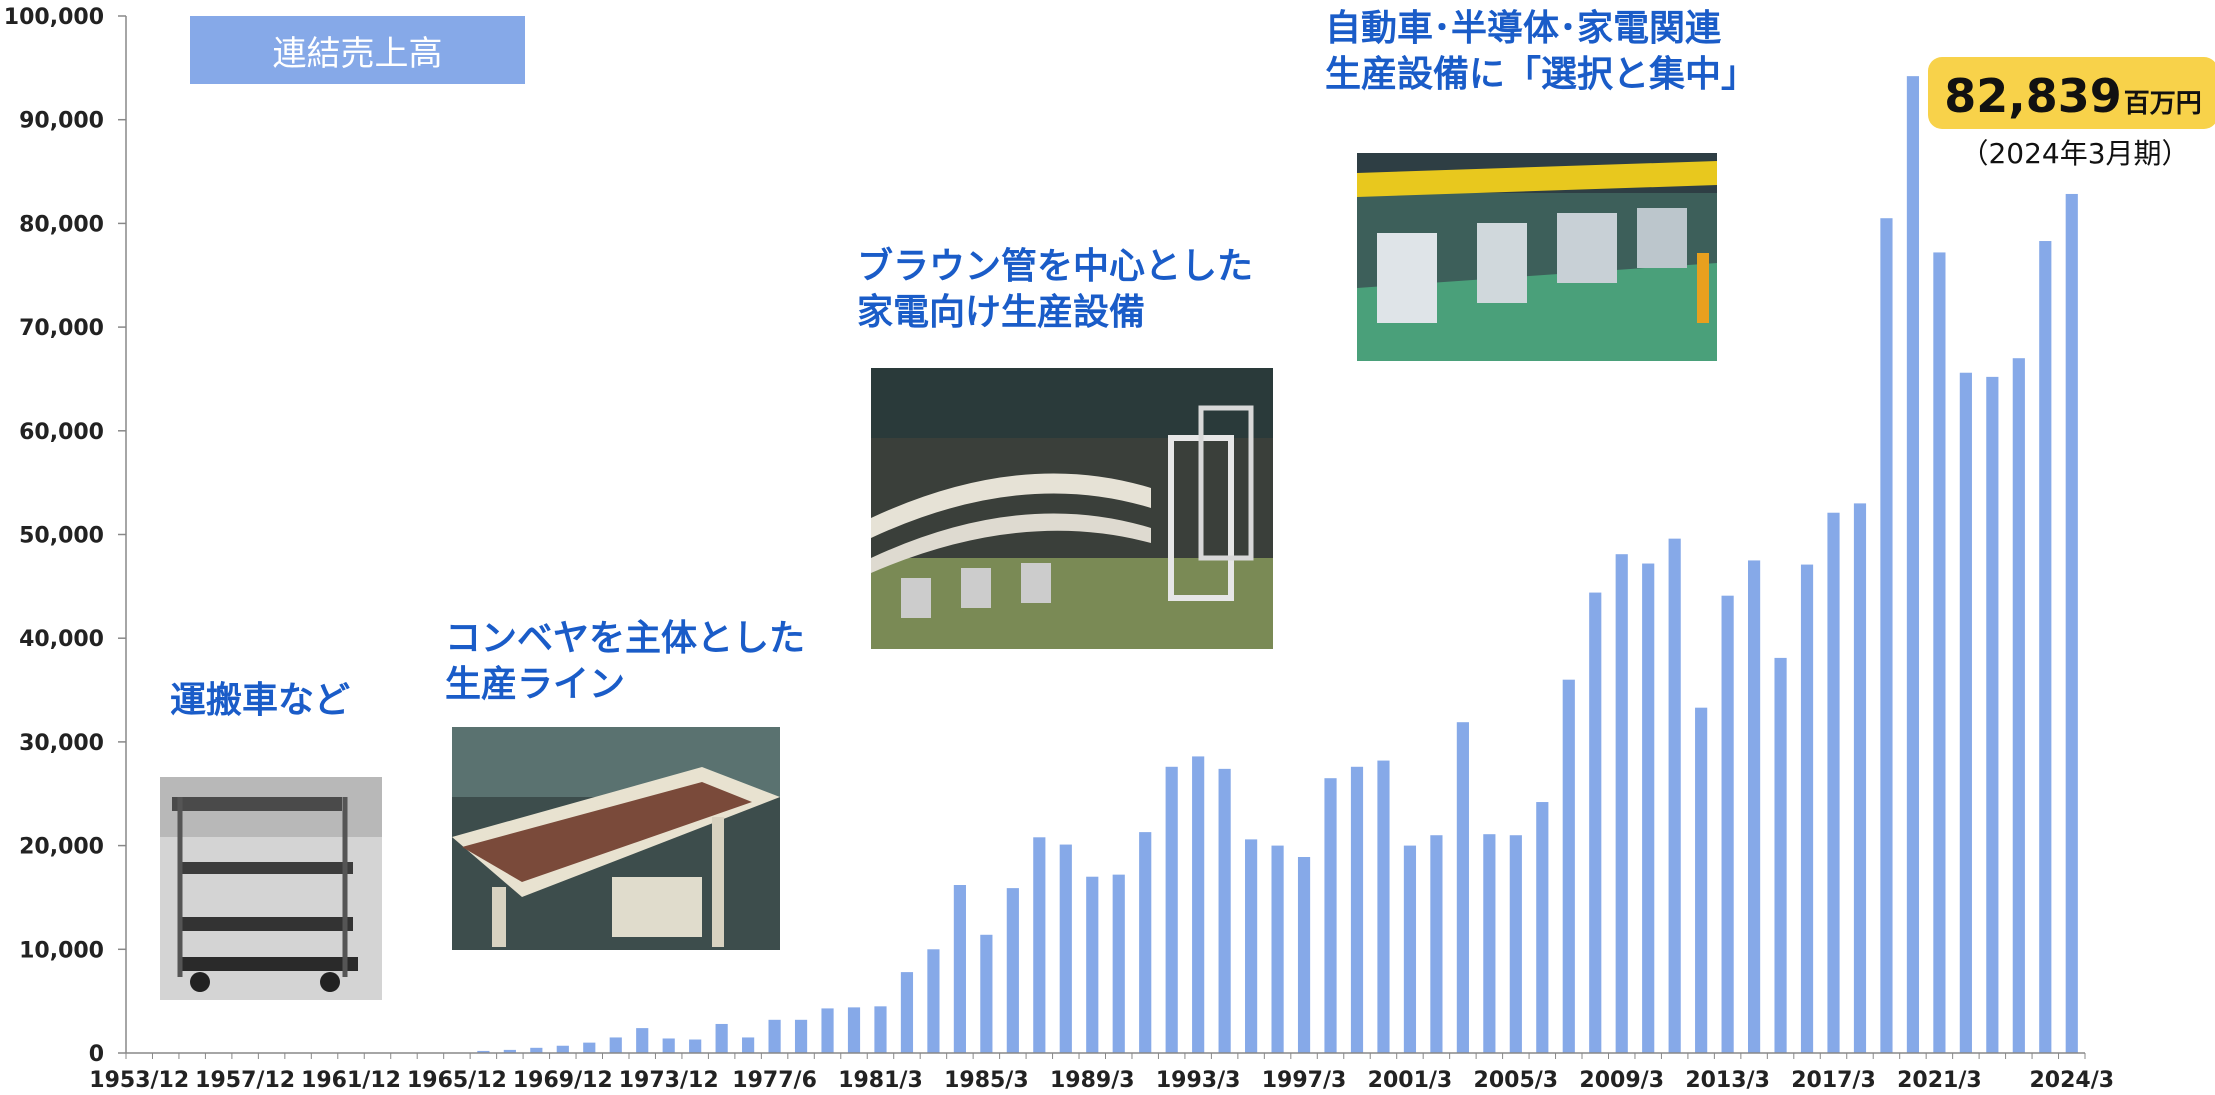 This screenshot has width=2215, height=1095. I want to click on annotation-crt: ブラウン管を中心とした 家電向け生産設備, so click(1055, 289).